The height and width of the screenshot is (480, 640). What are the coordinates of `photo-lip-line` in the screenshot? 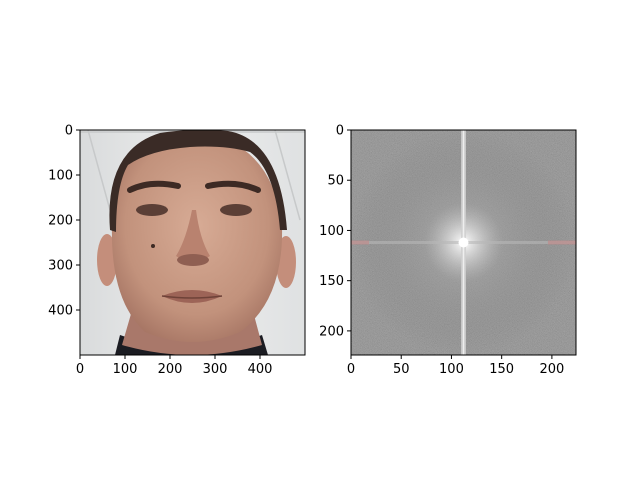 It's located at (192, 297).